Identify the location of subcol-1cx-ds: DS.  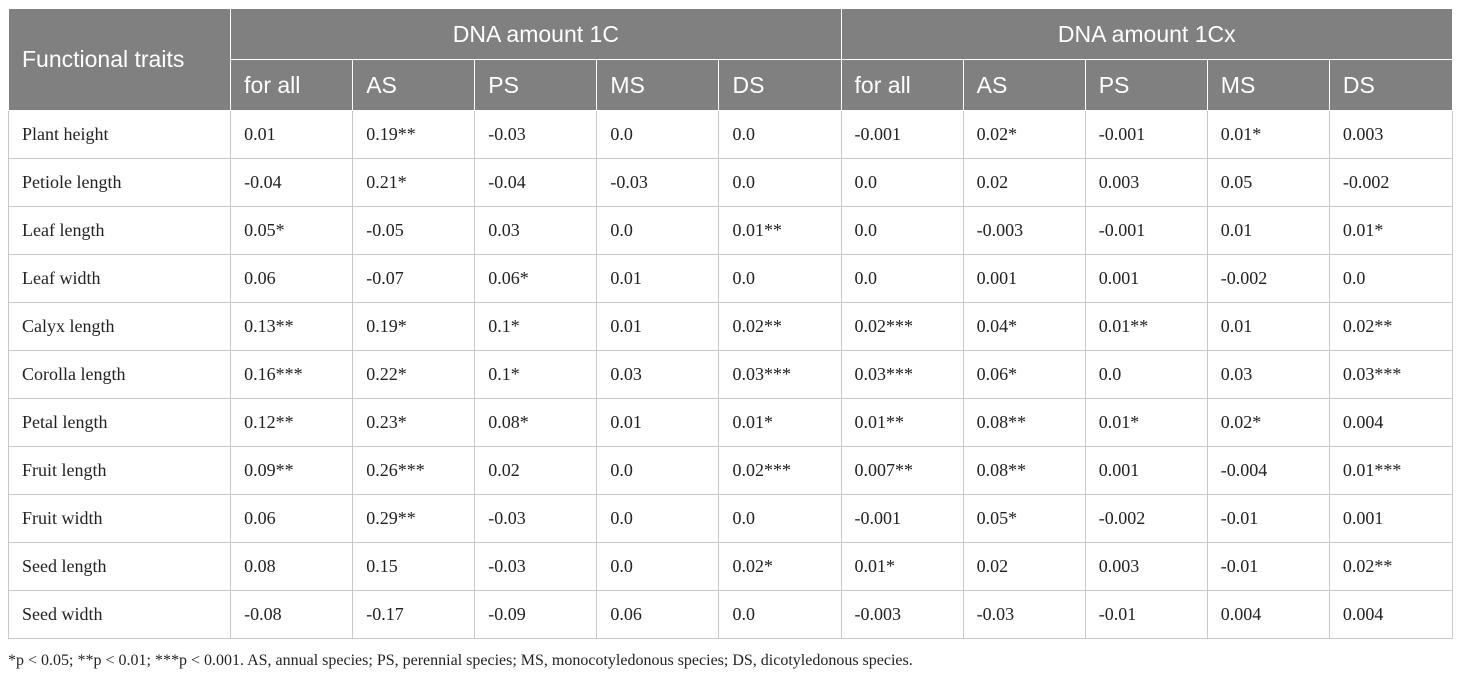
(1391, 85).